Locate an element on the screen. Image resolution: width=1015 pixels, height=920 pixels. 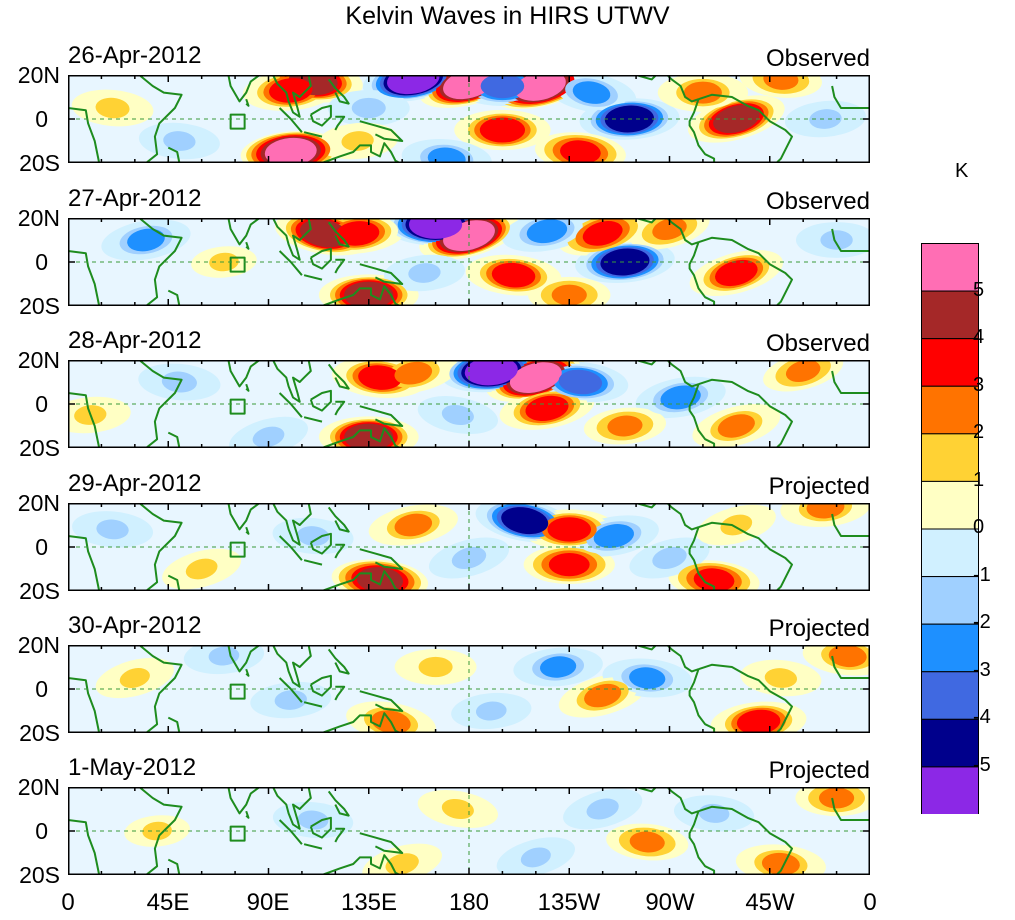
colorbar-tick-label: -4 is located at coordinates (982, 717).